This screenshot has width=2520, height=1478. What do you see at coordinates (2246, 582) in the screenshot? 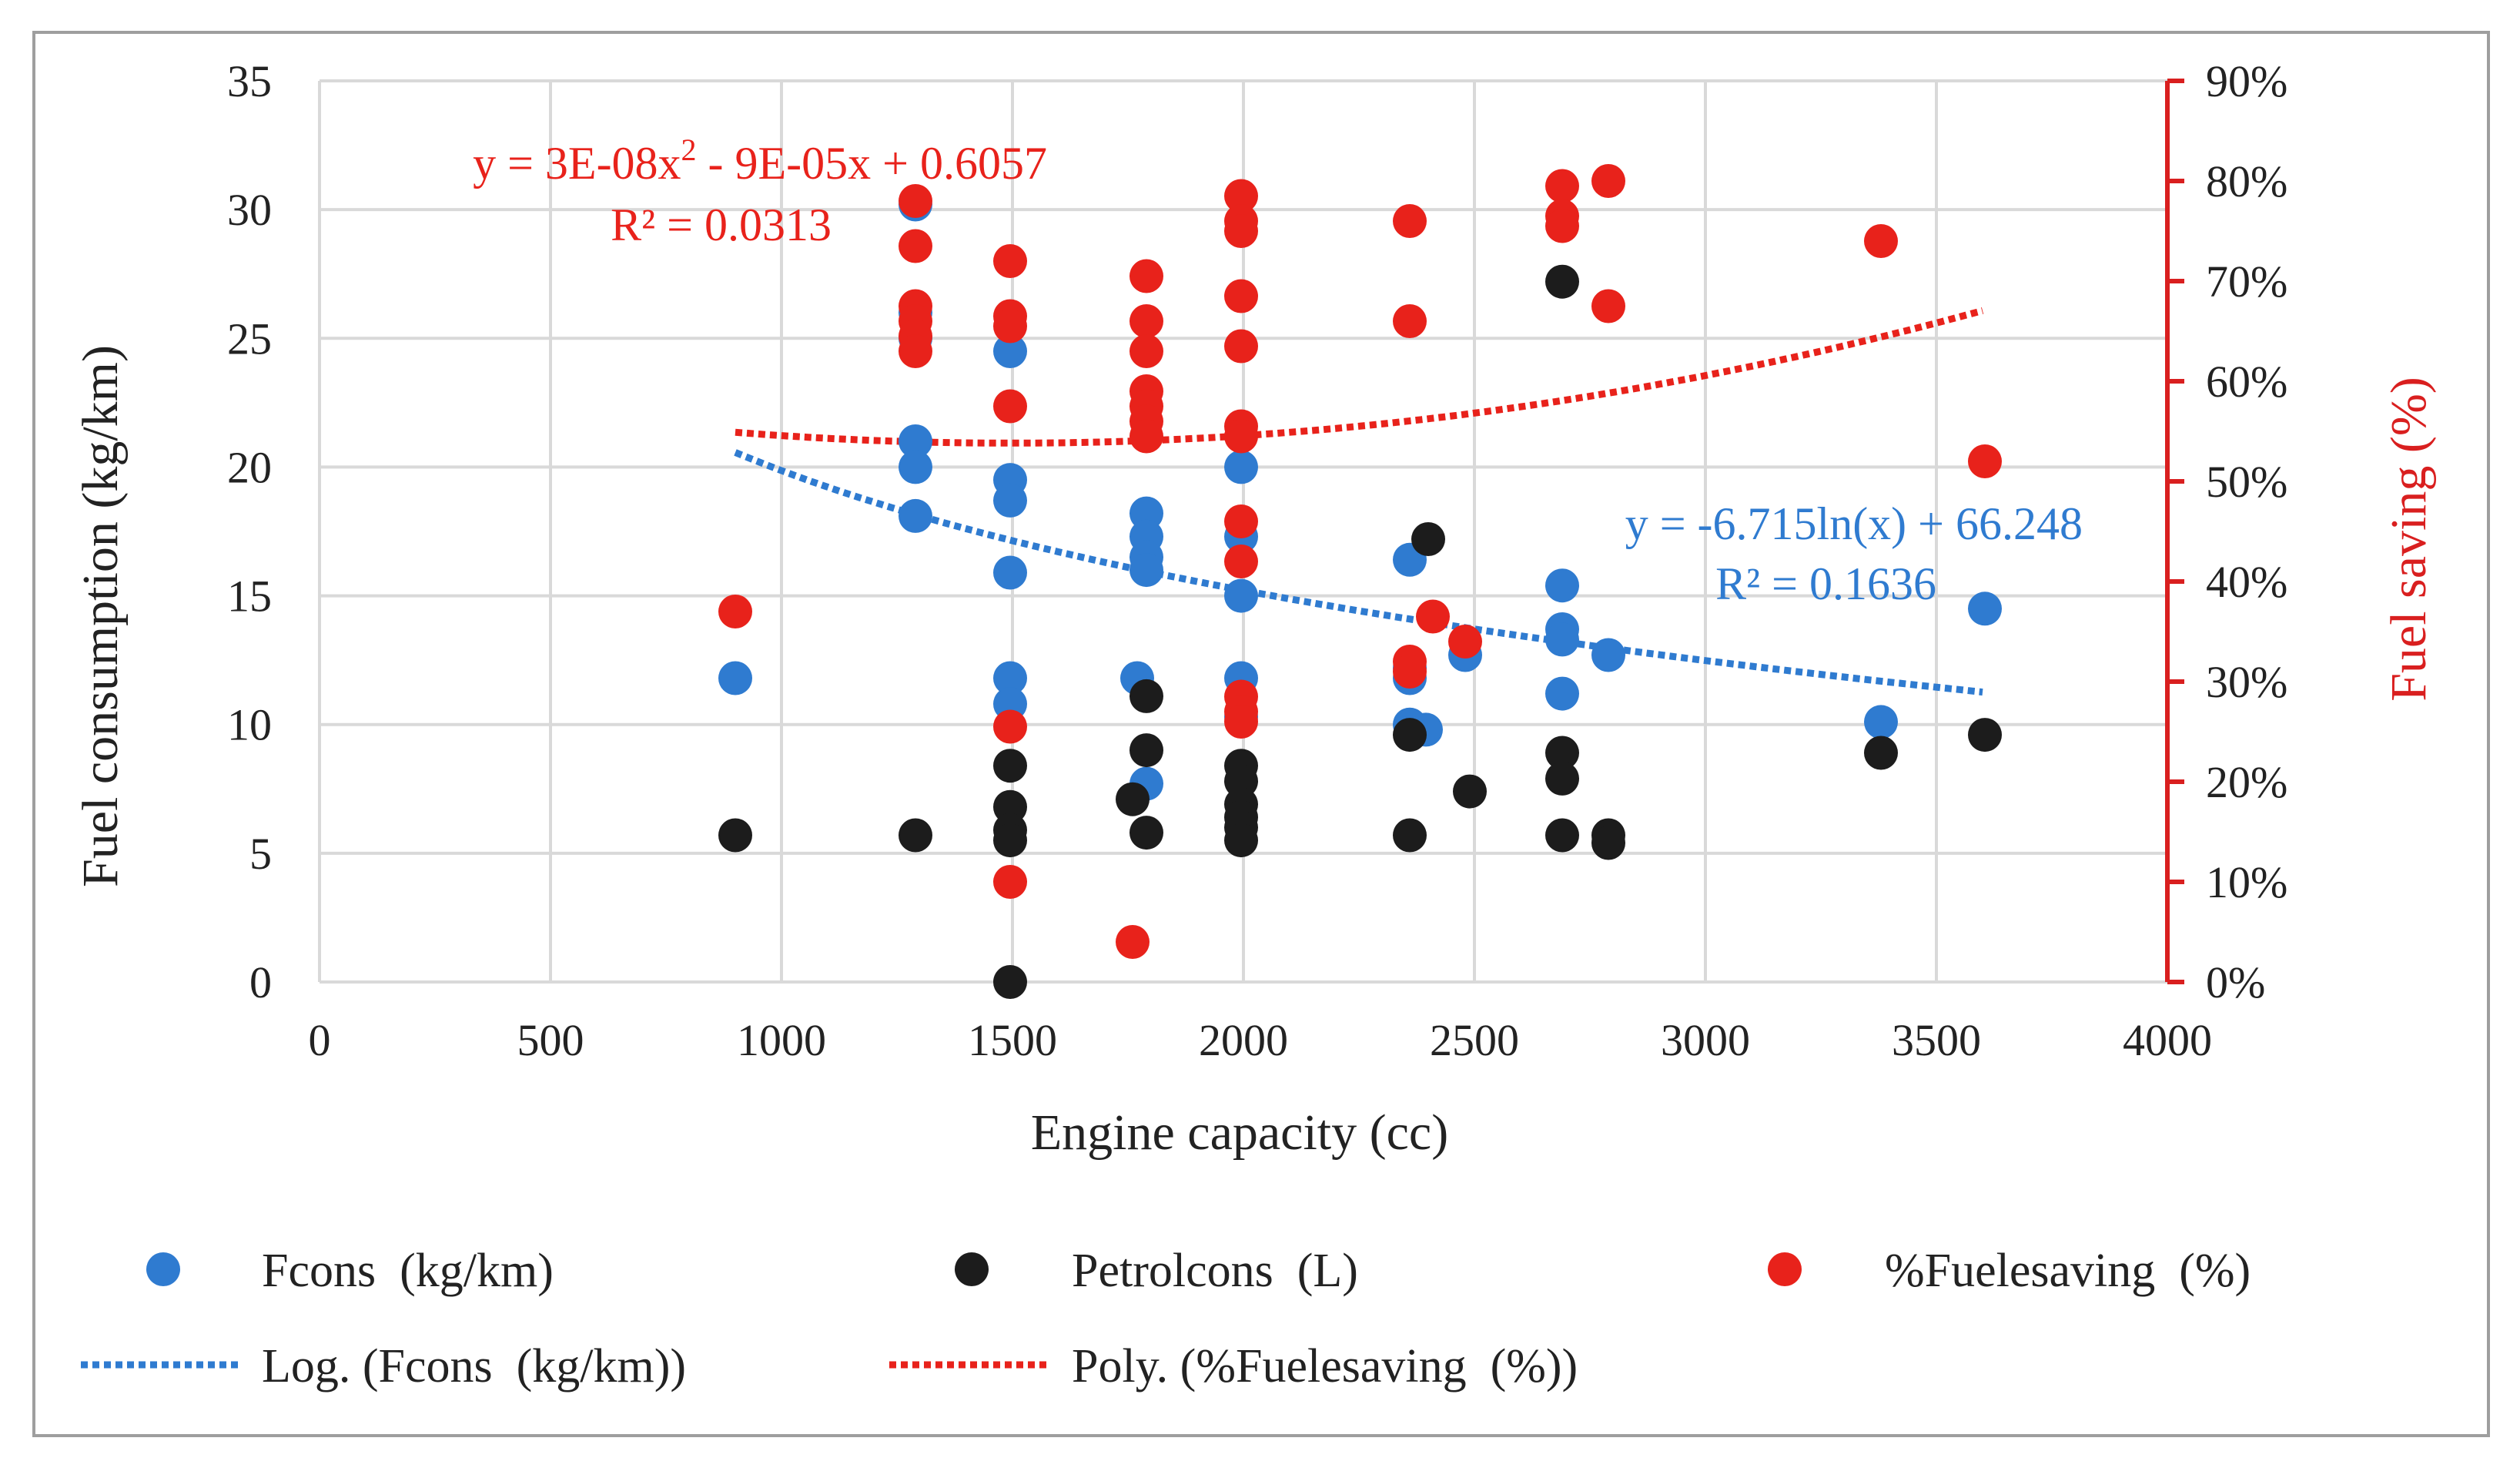
I see `y2-tick-label: 40%` at bounding box center [2246, 582].